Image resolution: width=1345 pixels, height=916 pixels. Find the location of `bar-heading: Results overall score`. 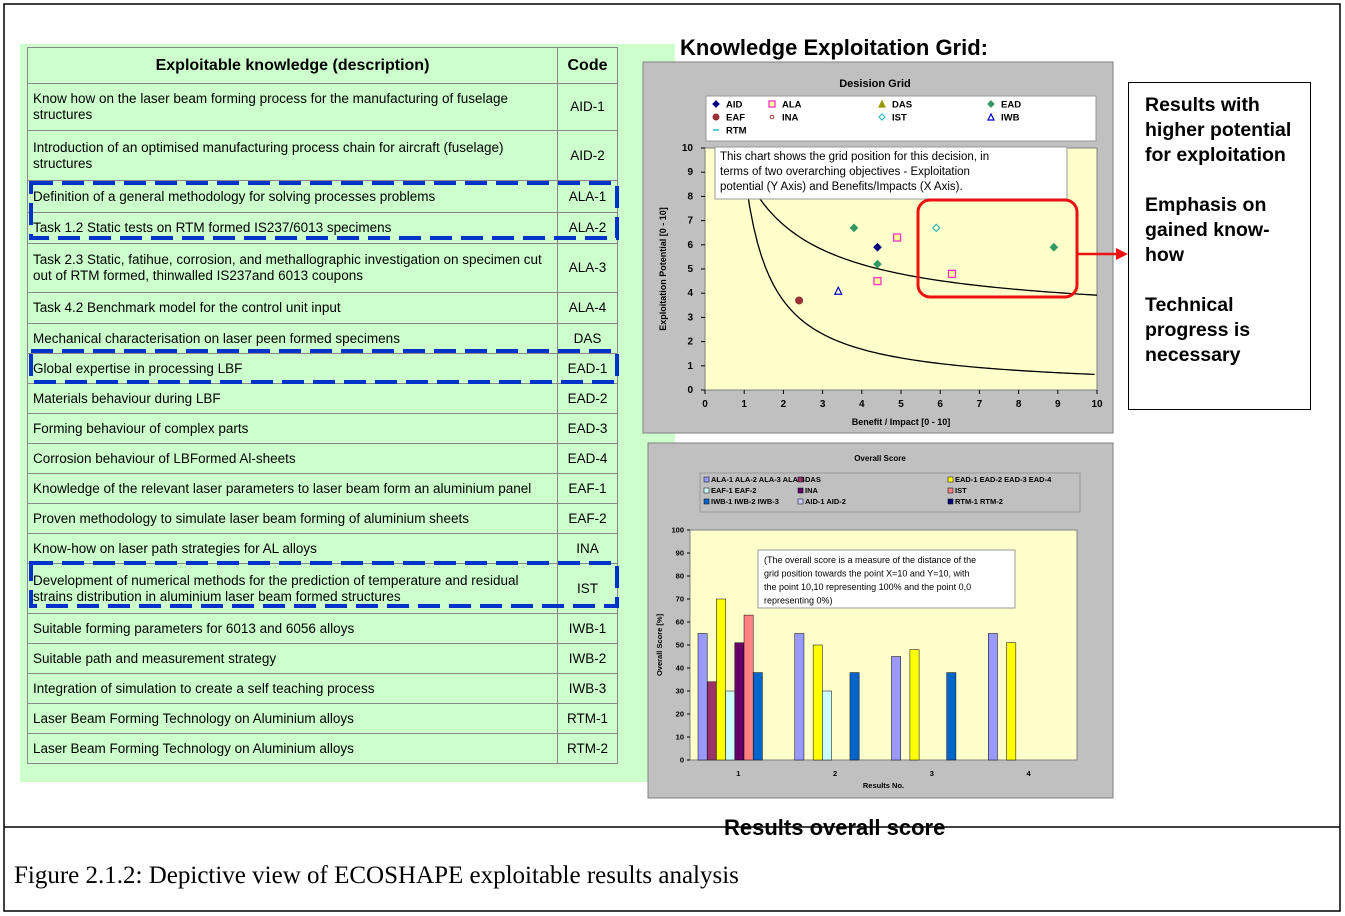

bar-heading: Results overall score is located at coordinates (835, 827).